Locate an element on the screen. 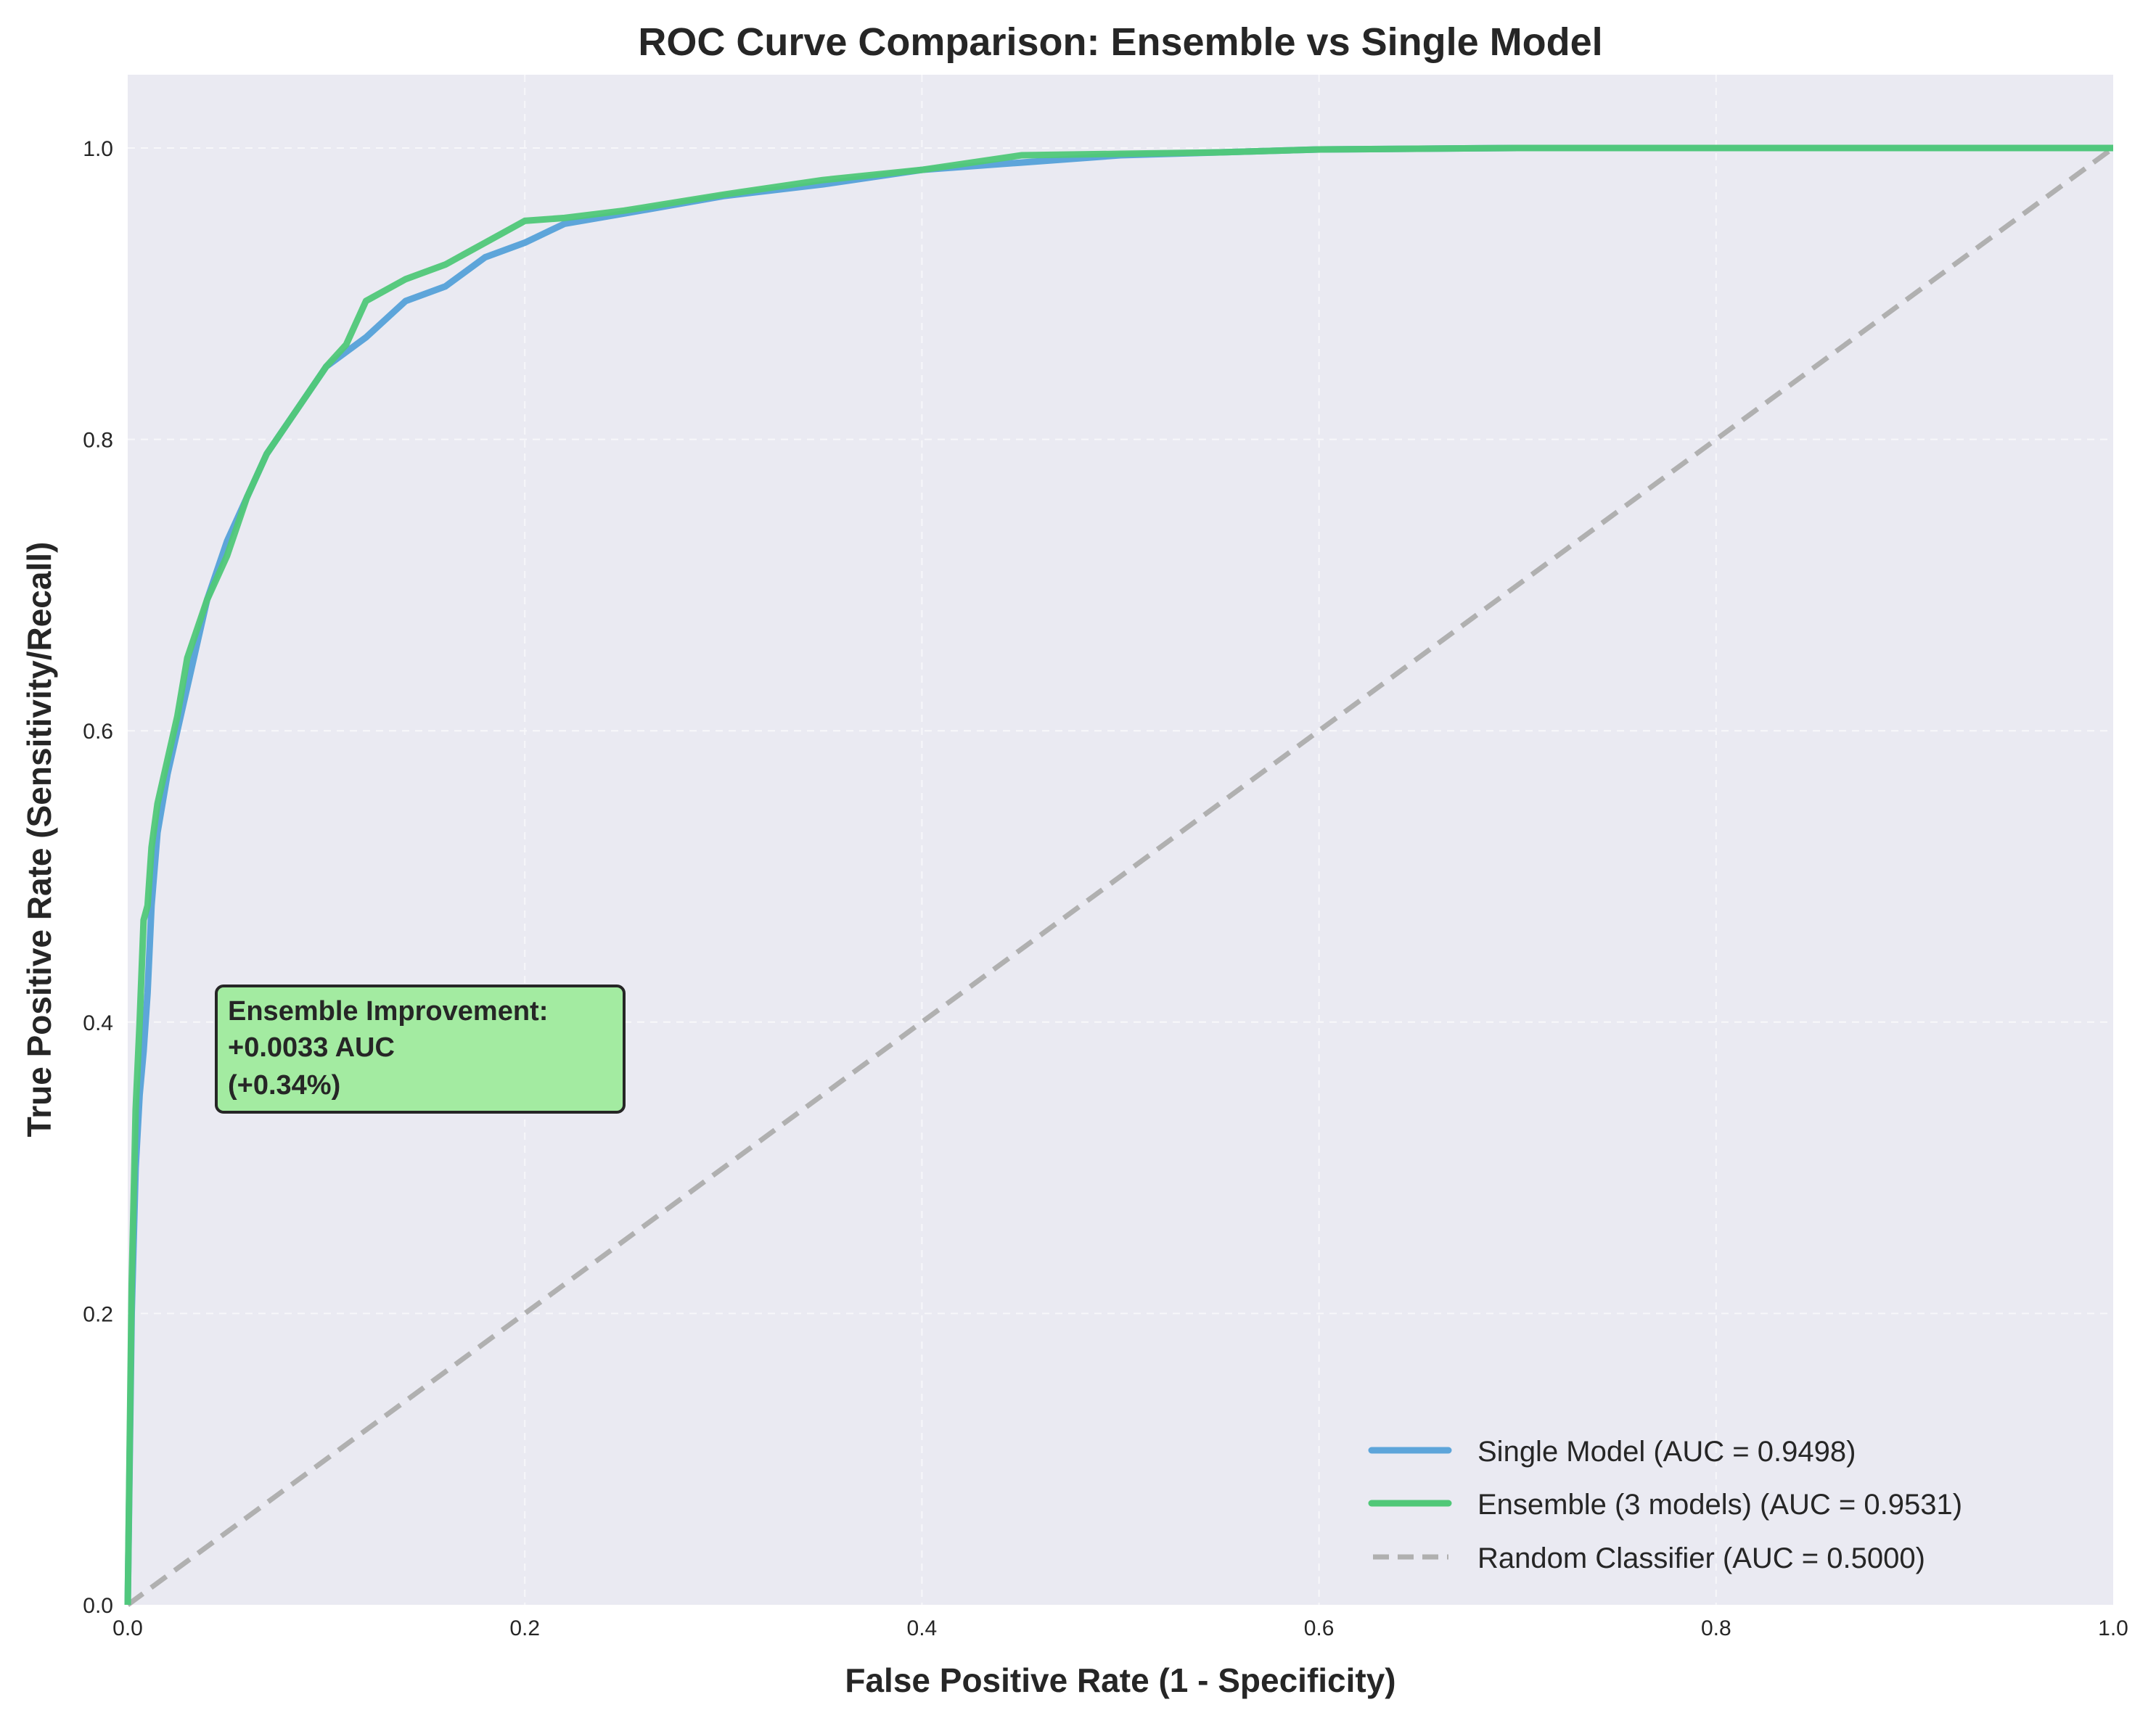  annotation-box is located at coordinates (420, 1049).